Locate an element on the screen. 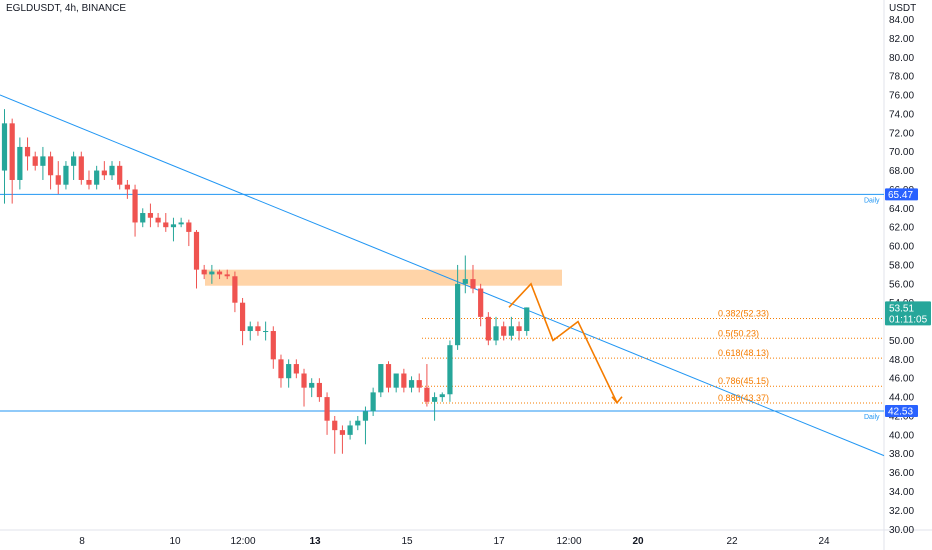  currency-label: USDT is located at coordinates (902, 8).